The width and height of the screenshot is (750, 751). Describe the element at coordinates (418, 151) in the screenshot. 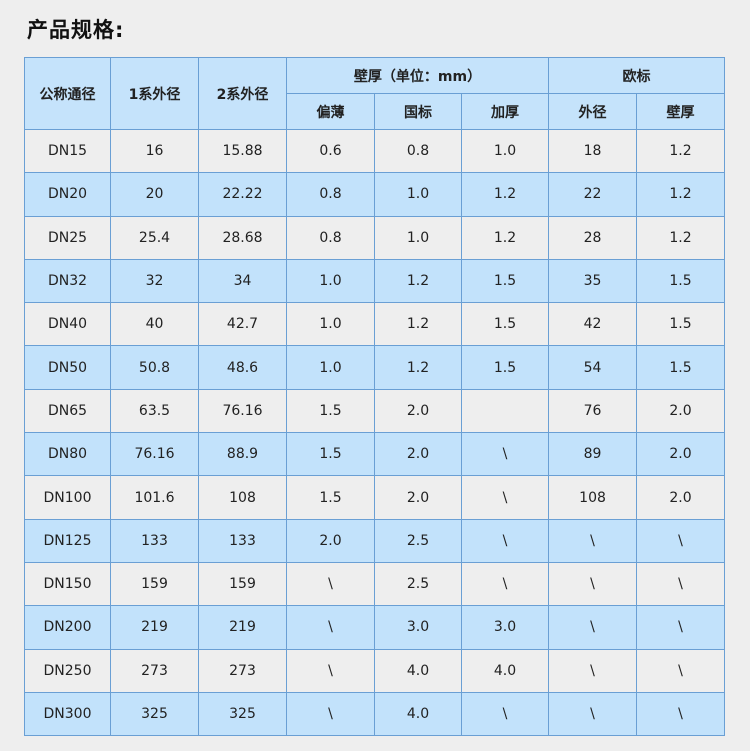

I see `cell-wall-standard: 0.8` at that location.